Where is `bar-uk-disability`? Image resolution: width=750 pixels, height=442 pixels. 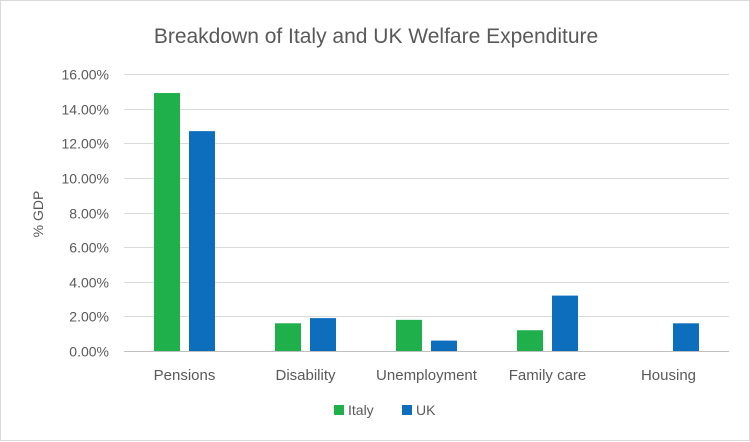
bar-uk-disability is located at coordinates (323, 334).